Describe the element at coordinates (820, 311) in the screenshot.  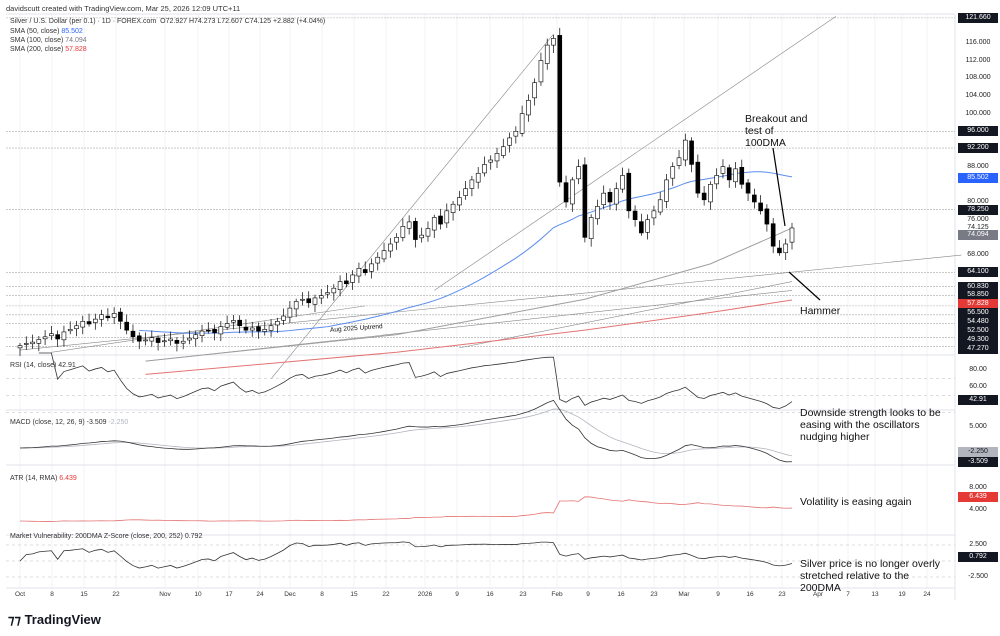
I see `annotation-hammer: Hammer` at that location.